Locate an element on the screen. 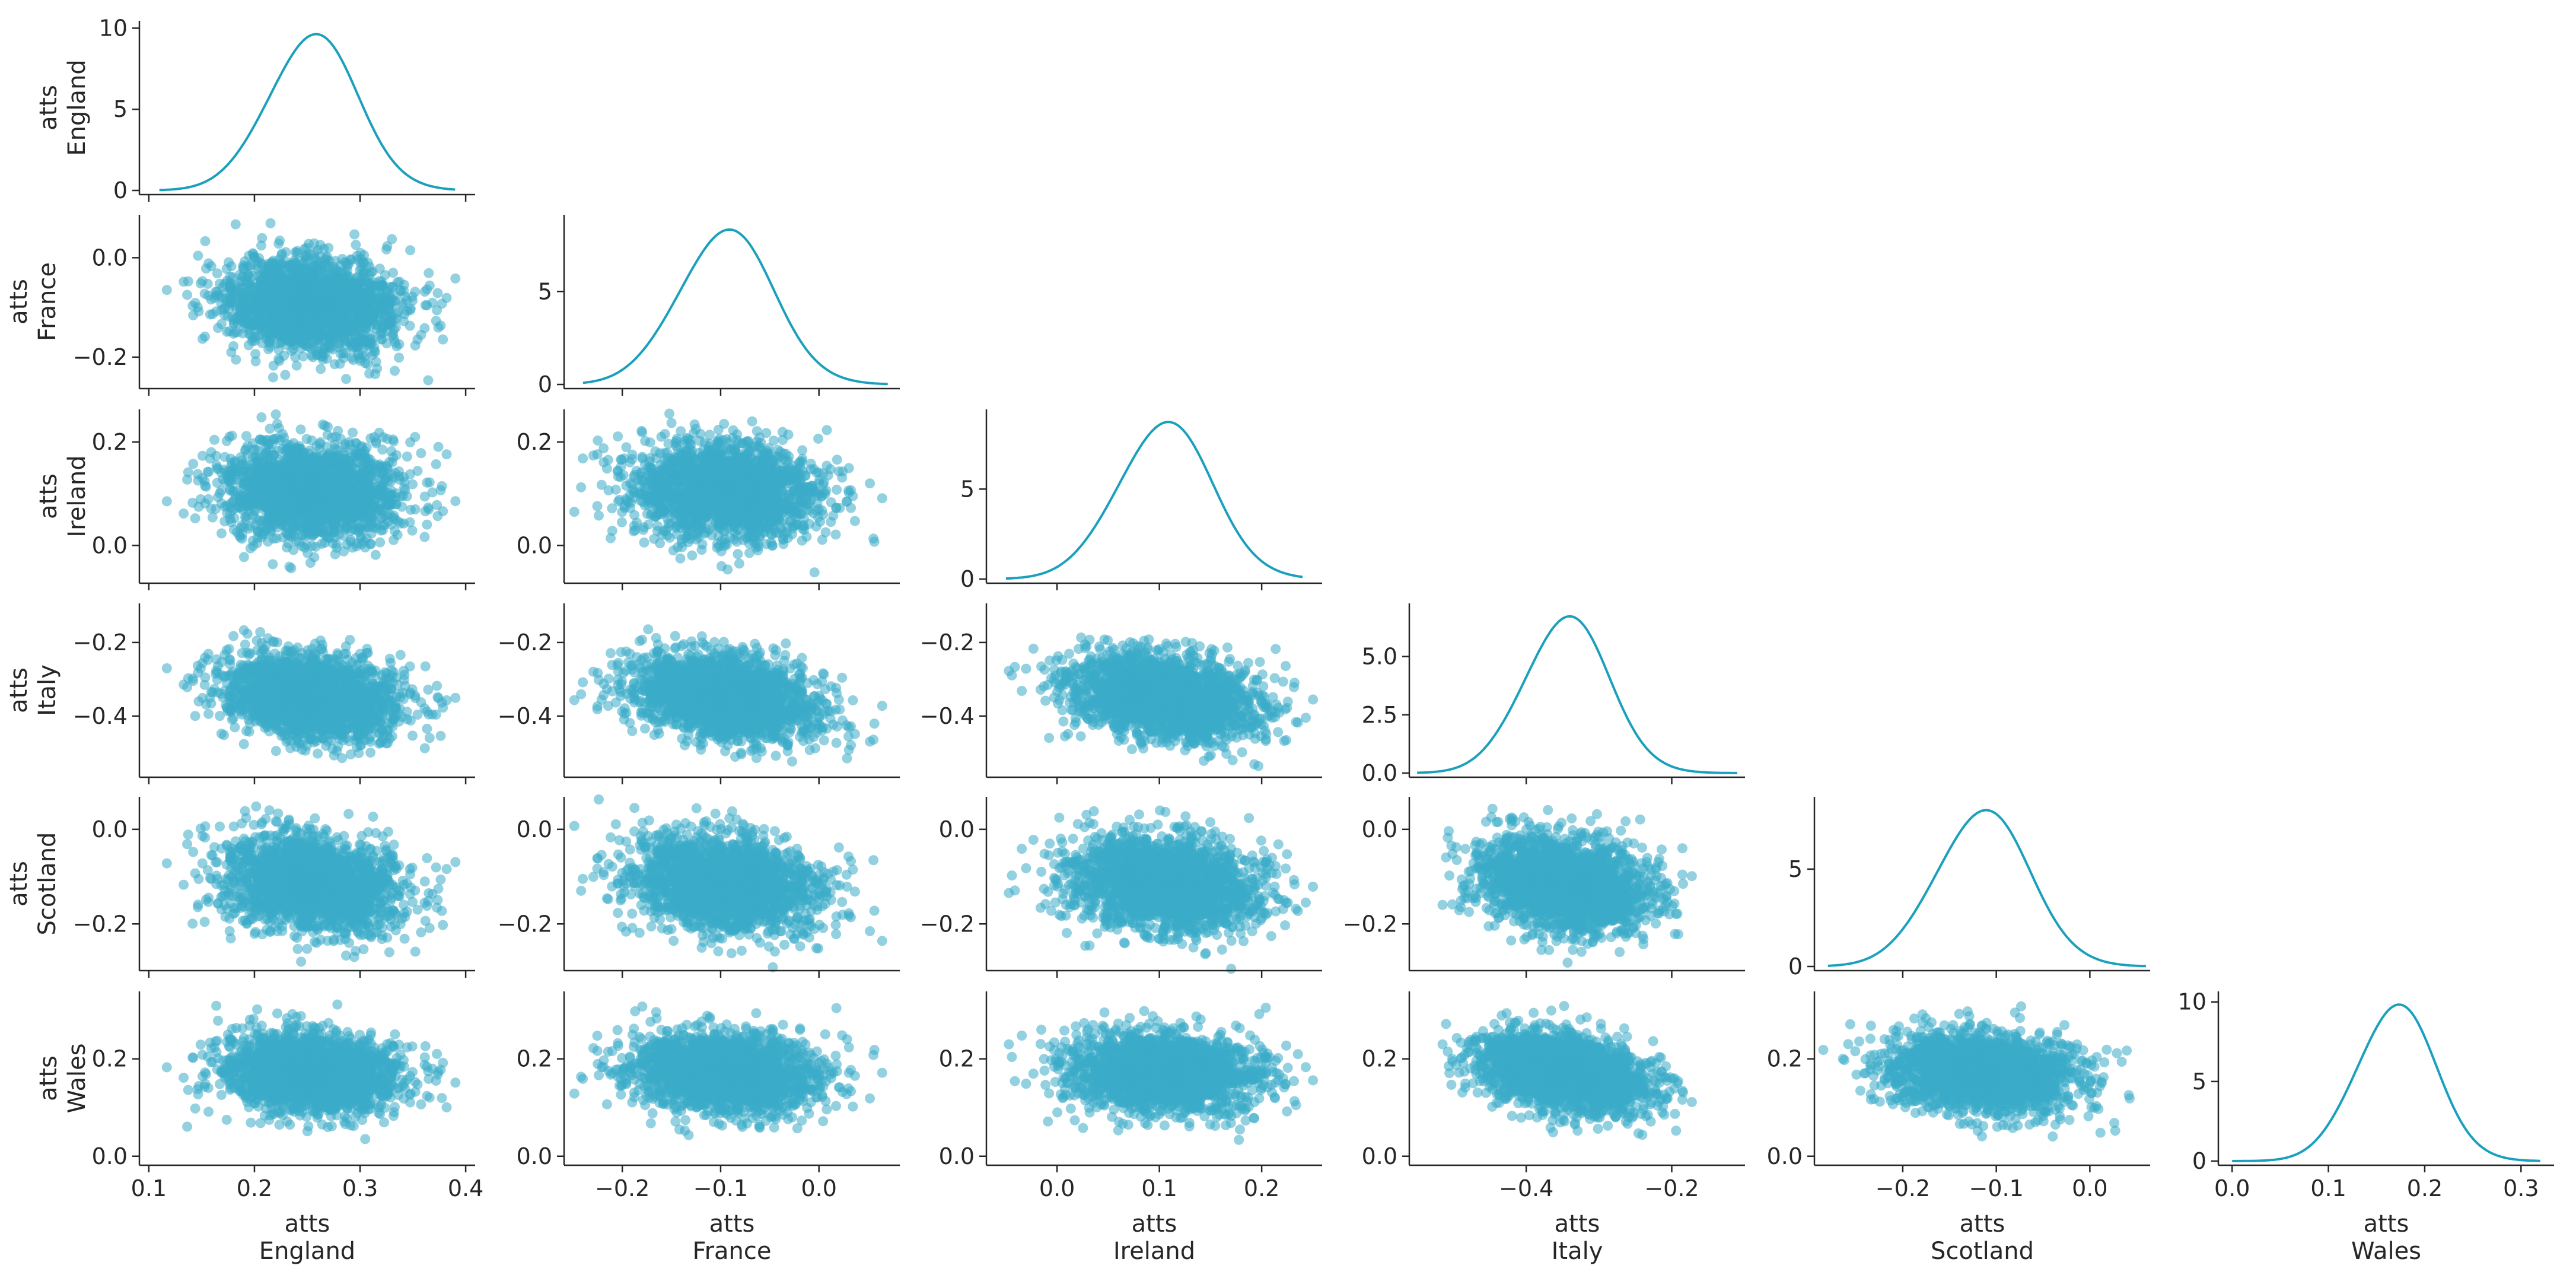 The width and height of the screenshot is (2576, 1275). kde-curve-england is located at coordinates (308, 112).